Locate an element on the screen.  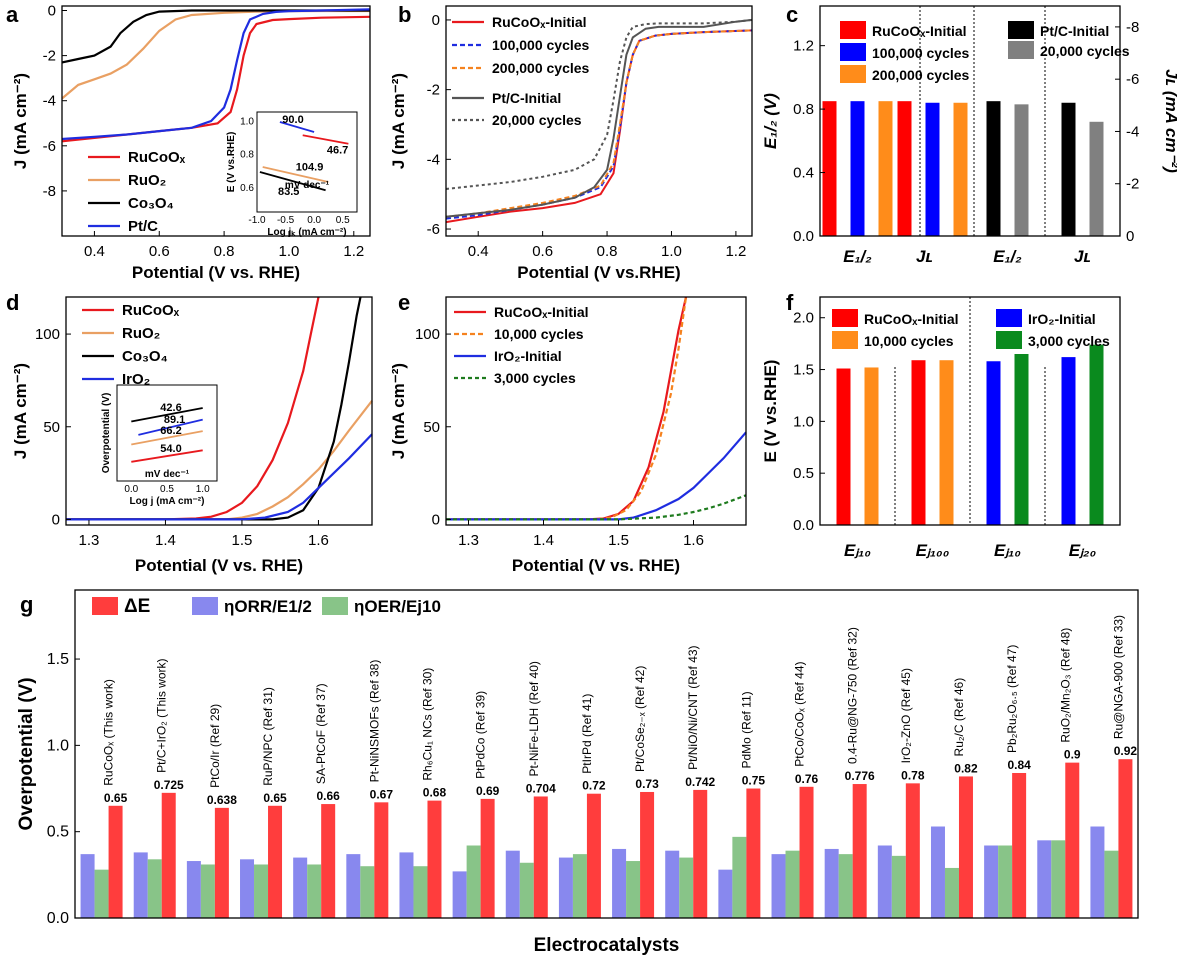
panel-letter: e is located at coordinates (404, 302).